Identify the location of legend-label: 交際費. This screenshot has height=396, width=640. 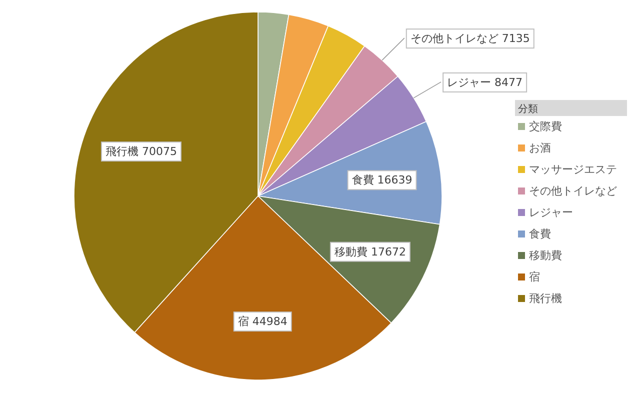
(545, 126).